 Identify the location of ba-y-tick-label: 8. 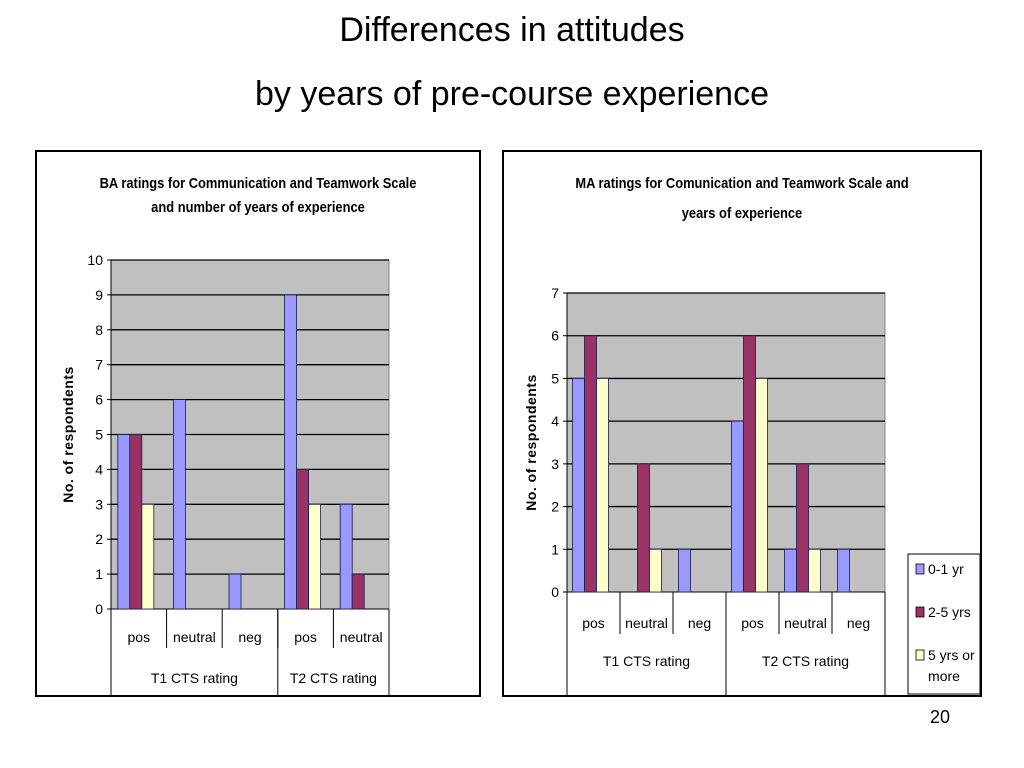
(99, 330).